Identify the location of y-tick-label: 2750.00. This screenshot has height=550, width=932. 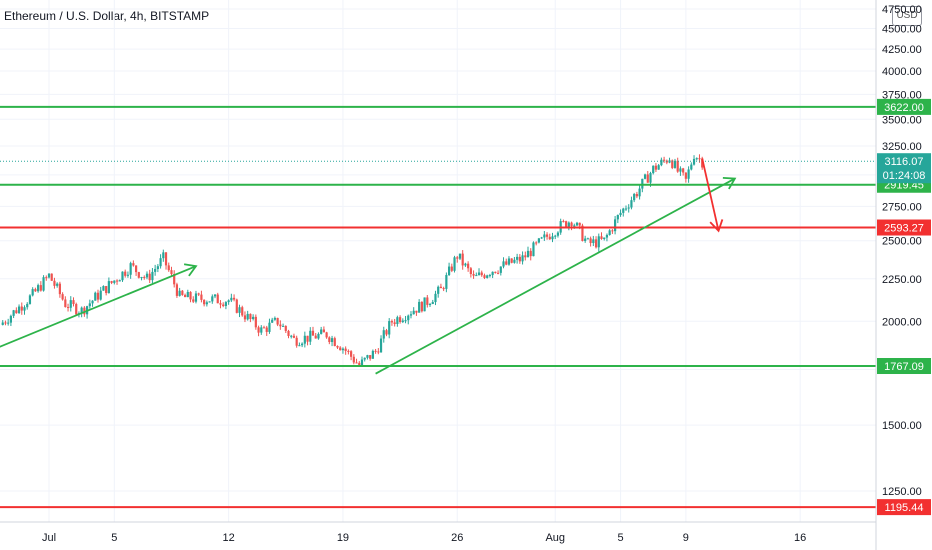
(902, 207).